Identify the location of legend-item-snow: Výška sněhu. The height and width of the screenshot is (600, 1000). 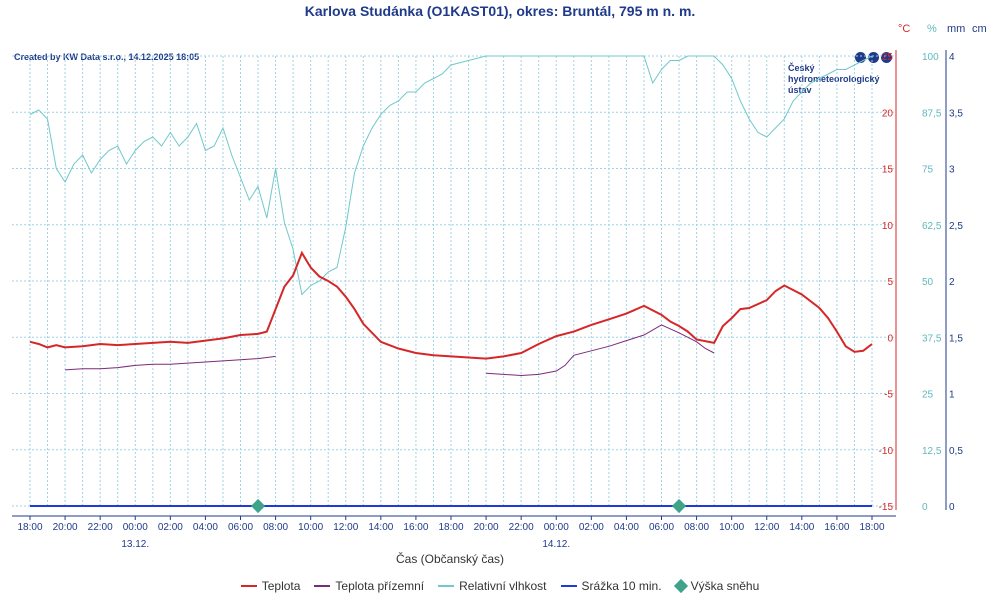
(716, 586).